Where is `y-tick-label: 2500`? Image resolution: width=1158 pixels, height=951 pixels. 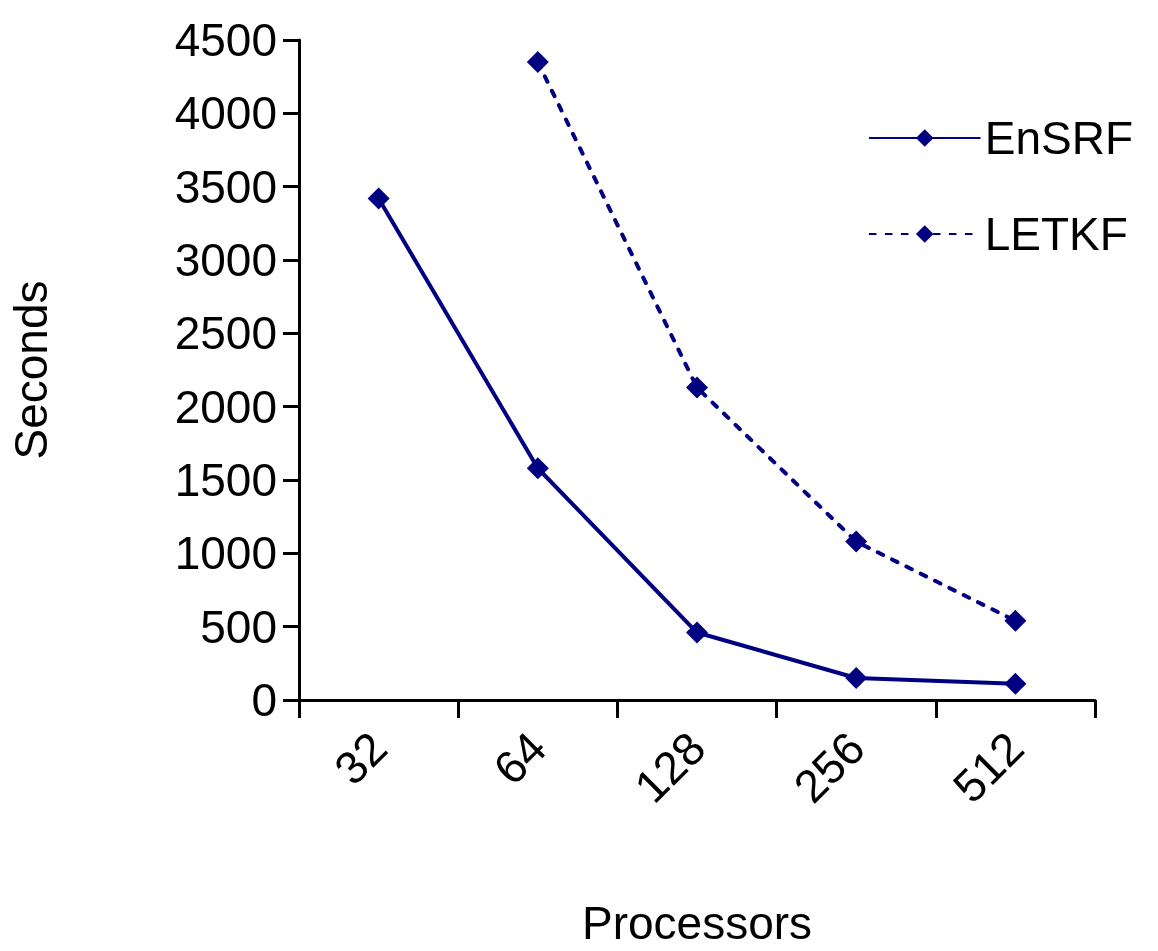 y-tick-label: 2500 is located at coordinates (225, 333).